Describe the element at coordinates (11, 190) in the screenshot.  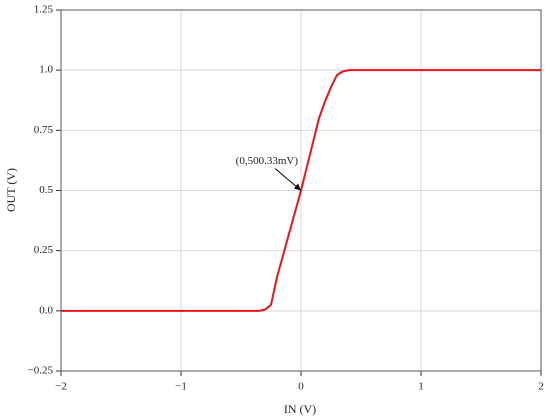
I see `y-axis-label: OUT (V)` at that location.